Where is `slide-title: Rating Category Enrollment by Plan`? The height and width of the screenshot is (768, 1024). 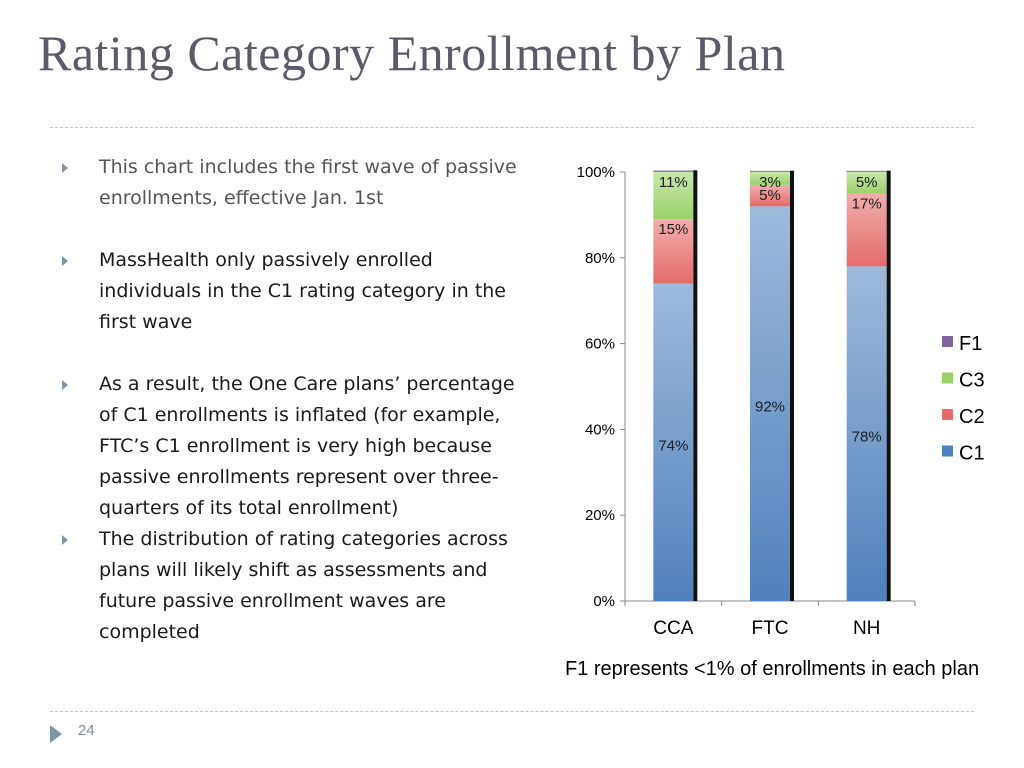 slide-title: Rating Category Enrollment by Plan is located at coordinates (412, 53).